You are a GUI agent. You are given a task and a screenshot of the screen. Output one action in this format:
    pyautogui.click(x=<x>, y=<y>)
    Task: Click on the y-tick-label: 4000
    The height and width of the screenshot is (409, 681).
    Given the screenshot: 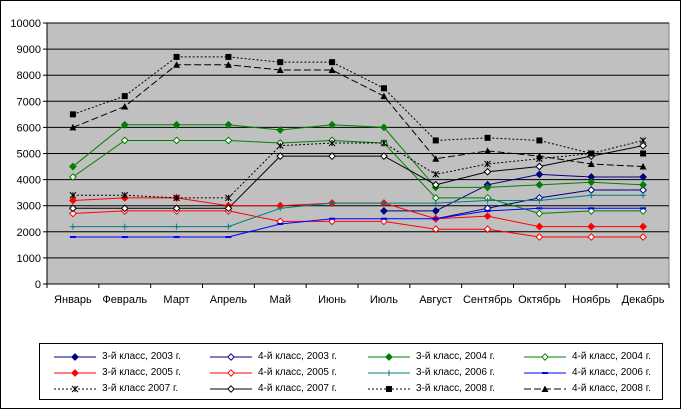 What is the action you would take?
    pyautogui.click(x=29, y=181)
    